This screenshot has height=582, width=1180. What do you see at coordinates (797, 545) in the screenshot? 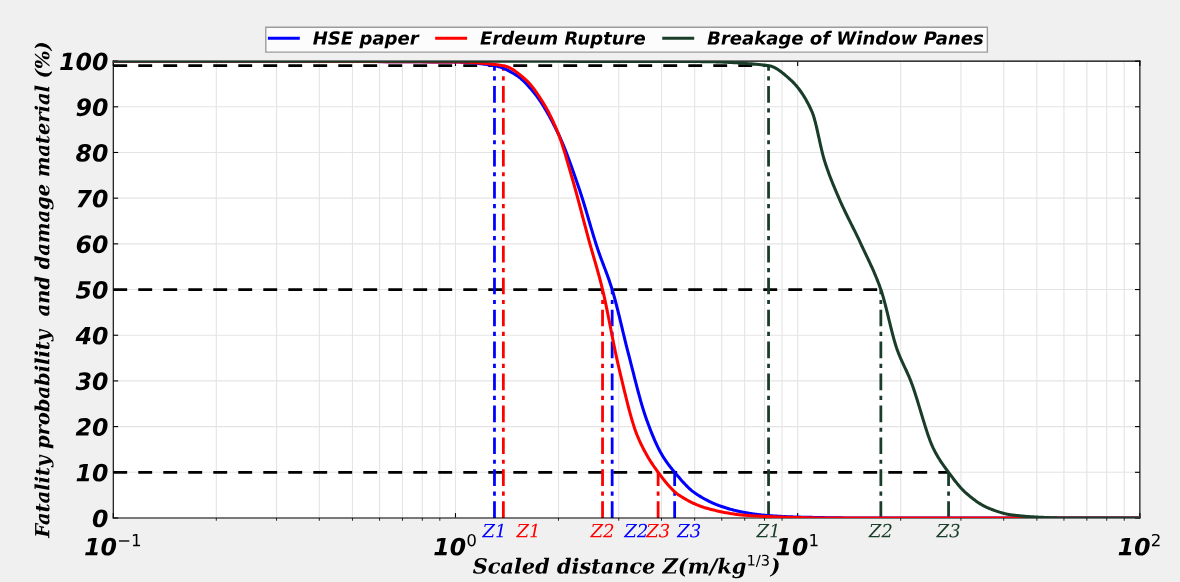
I see `x-tick-label: 10$^{1}$` at bounding box center [797, 545].